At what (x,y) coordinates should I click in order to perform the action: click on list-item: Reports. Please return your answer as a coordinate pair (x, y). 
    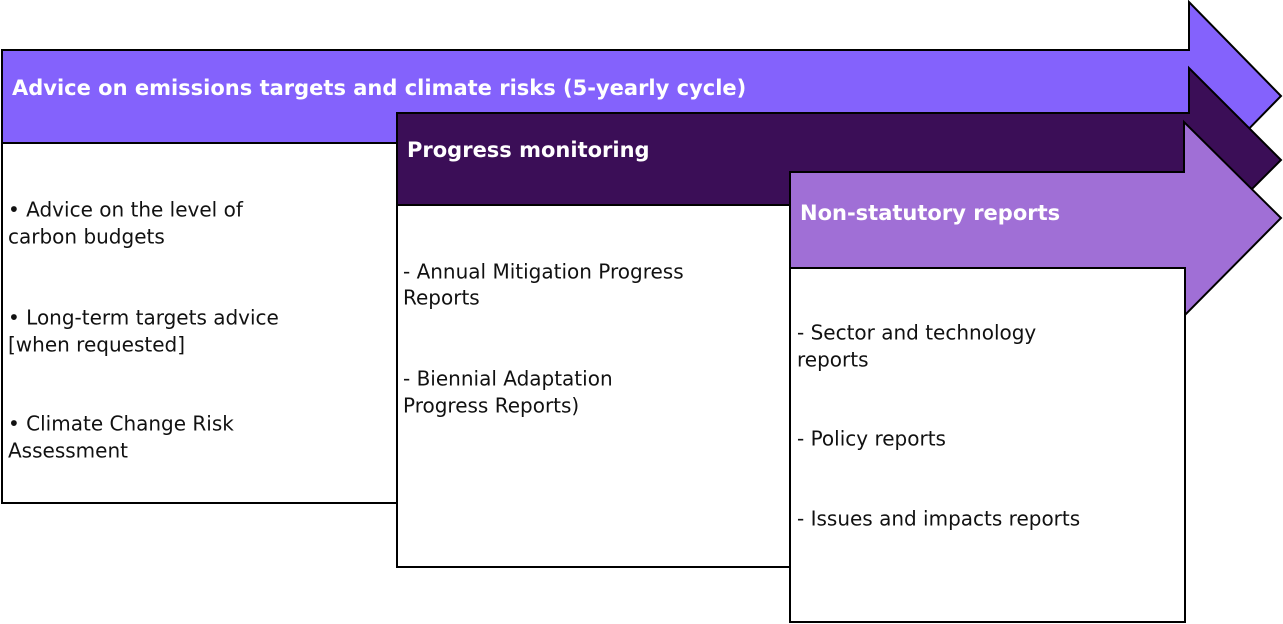
    Looking at the image, I should click on (441, 298).